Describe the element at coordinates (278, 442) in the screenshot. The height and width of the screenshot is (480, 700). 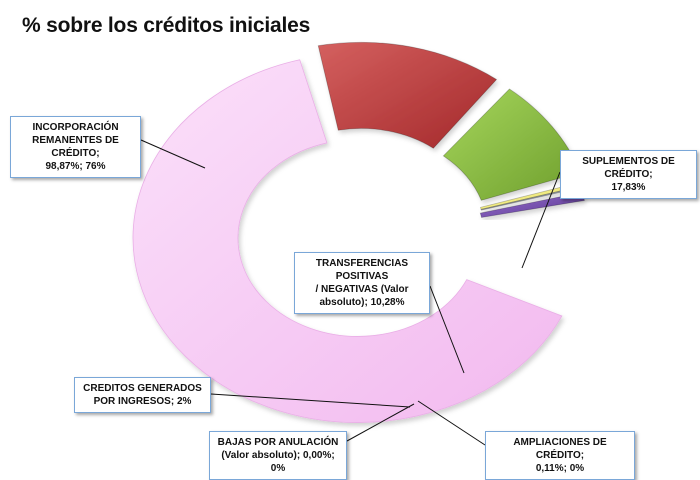
I see `slice-label-line: BAJAS POR ANULACIÓN` at that location.